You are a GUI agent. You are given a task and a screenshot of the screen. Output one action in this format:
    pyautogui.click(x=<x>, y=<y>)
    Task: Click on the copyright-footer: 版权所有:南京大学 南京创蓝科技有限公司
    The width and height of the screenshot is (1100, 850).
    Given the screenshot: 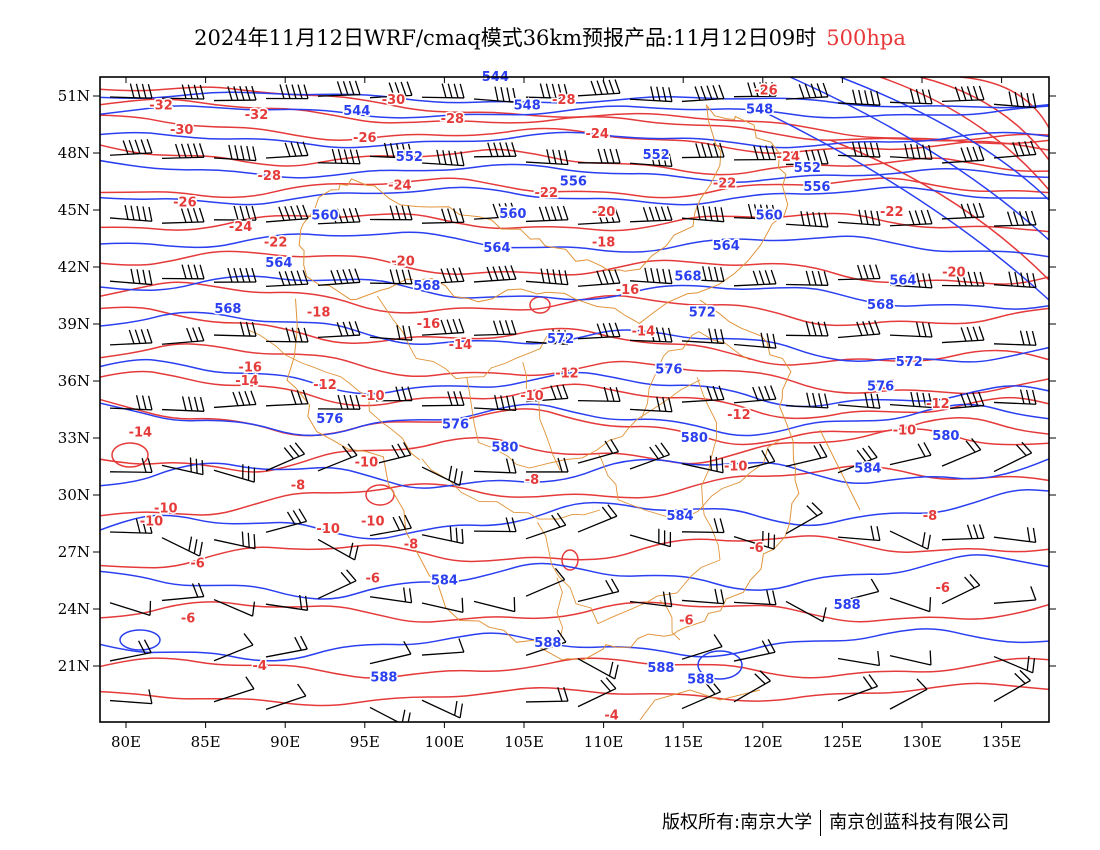 What is the action you would take?
    pyautogui.click(x=835, y=822)
    